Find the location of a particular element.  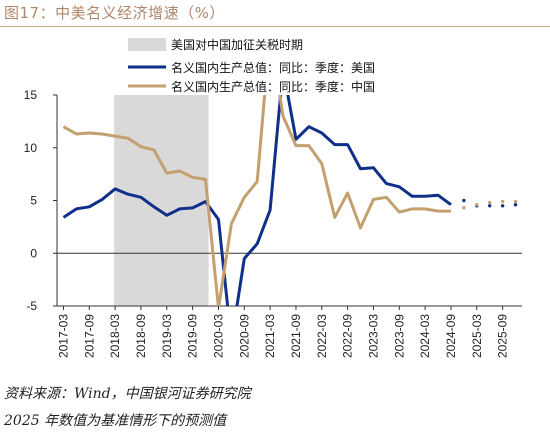

x-tick-label: 2021-03 is located at coordinates (270, 336).